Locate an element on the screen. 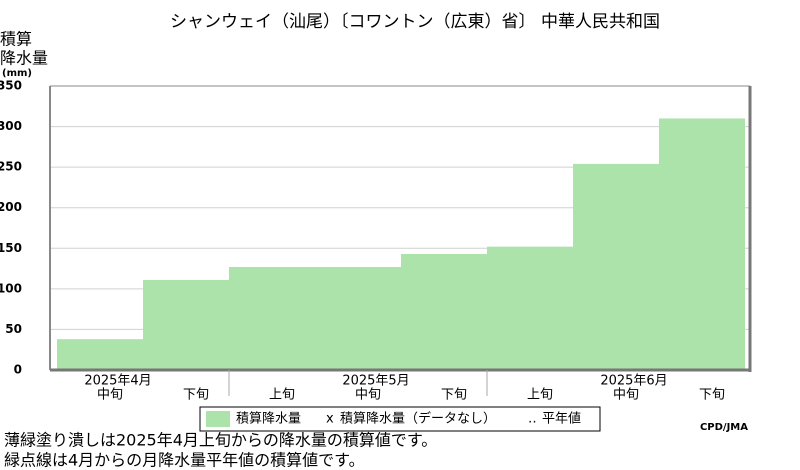  month-label: 2025年6月 is located at coordinates (633, 381).